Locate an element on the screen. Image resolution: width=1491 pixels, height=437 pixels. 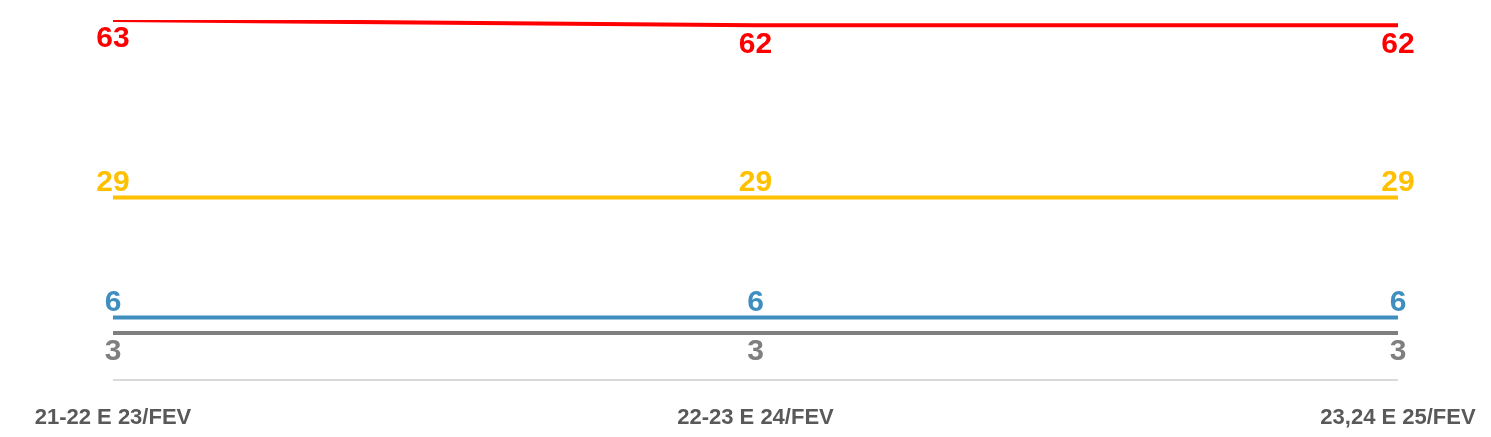
x-tick-label: 23,24 E 25/FEV is located at coordinates (1398, 416).